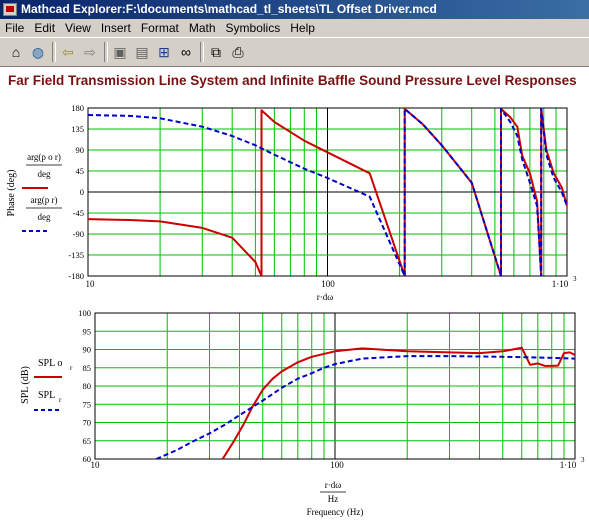 This screenshot has width=589, height=521. What do you see at coordinates (80, 171) in the screenshot?
I see `phase-y-tick-label: 45` at bounding box center [80, 171].